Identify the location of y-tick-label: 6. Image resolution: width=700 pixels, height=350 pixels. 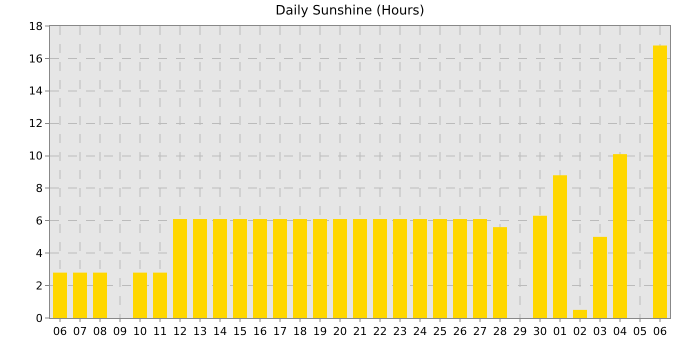
(39, 221).